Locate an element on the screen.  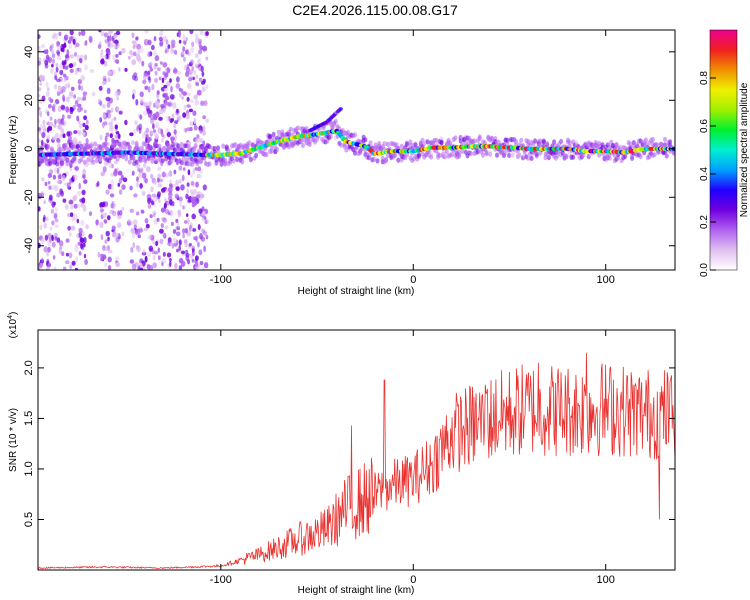
colorbar-tick-label: 0.6 is located at coordinates (704, 126).